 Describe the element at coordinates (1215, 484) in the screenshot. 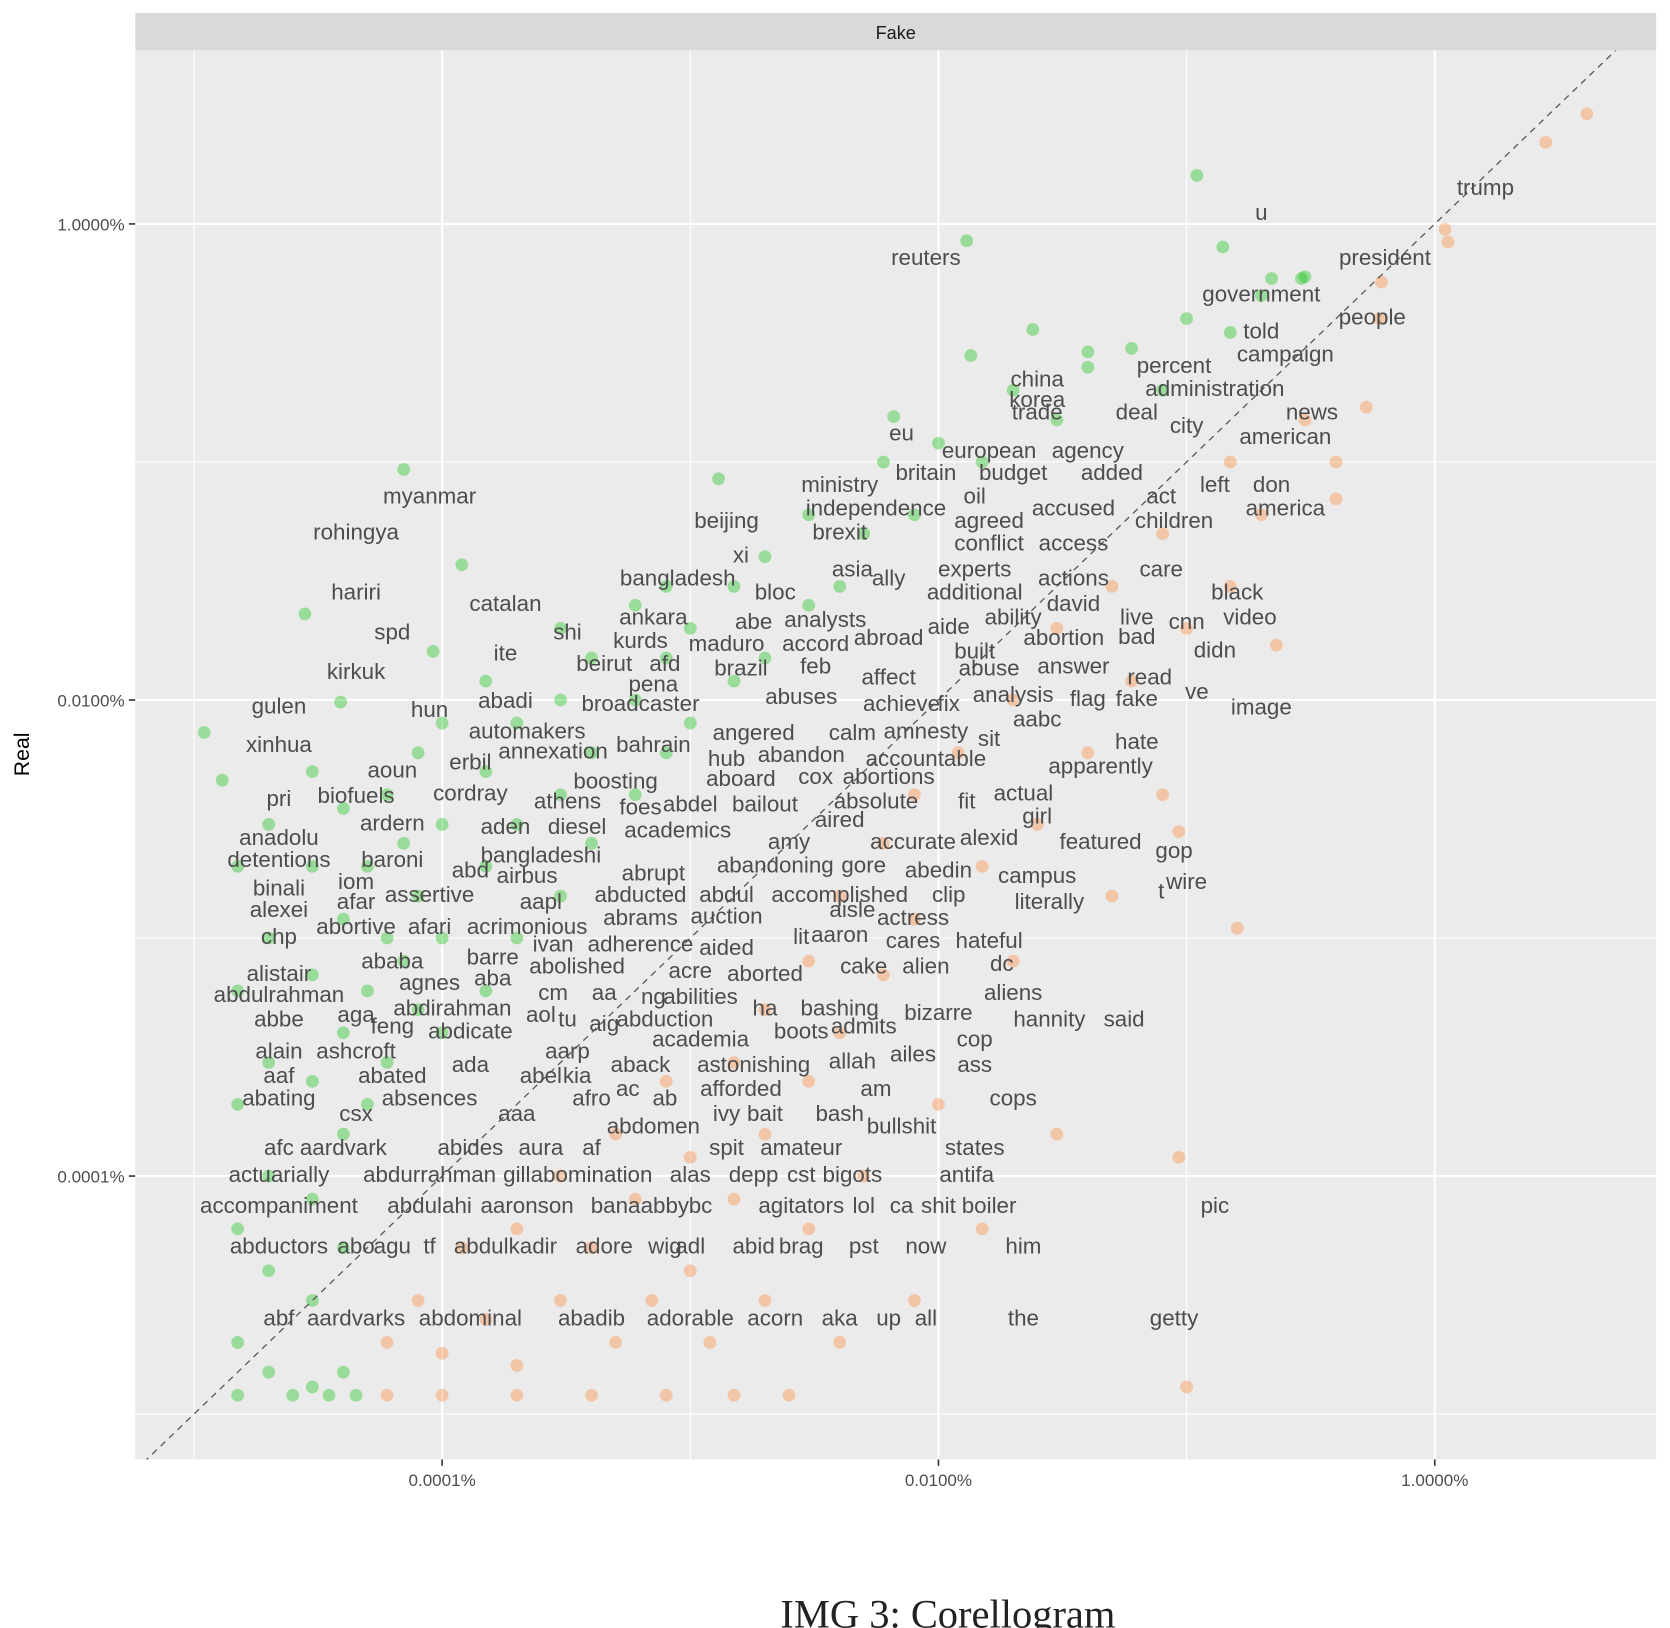

I see `word-label: left` at that location.